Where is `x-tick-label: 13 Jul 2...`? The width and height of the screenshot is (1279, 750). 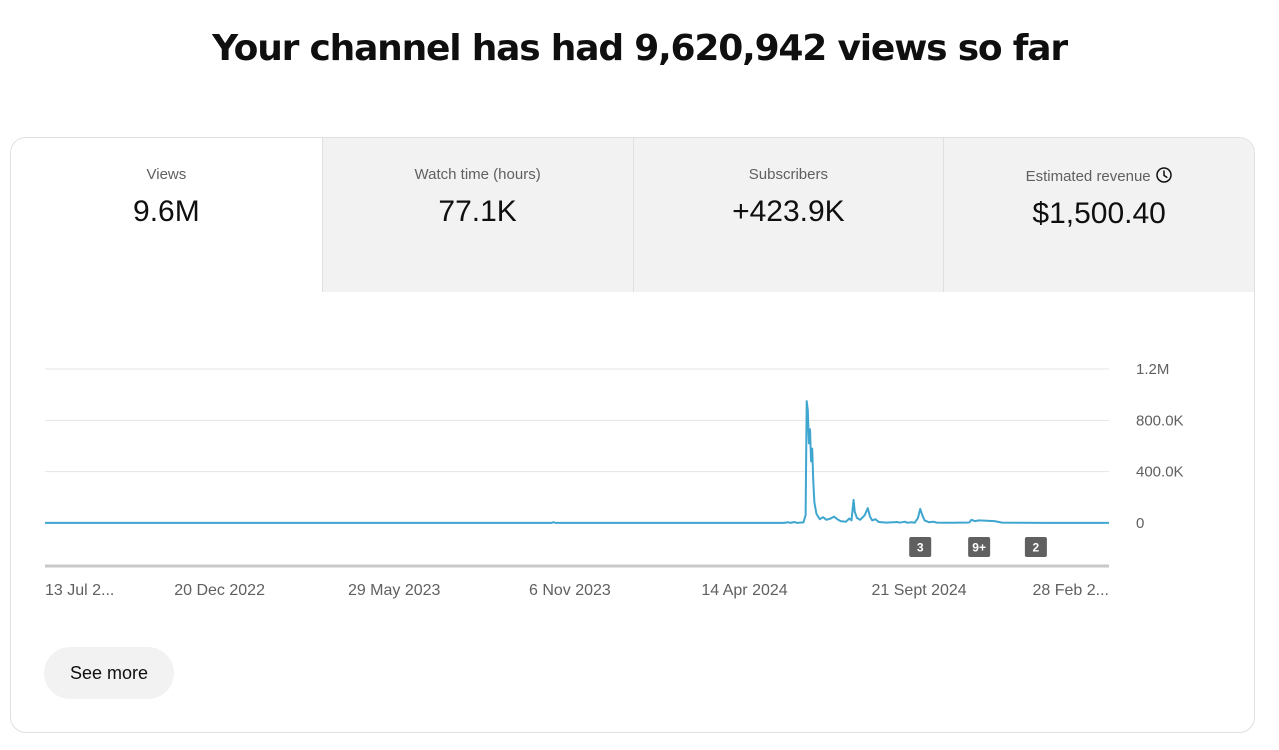 x-tick-label: 13 Jul 2... is located at coordinates (79, 590).